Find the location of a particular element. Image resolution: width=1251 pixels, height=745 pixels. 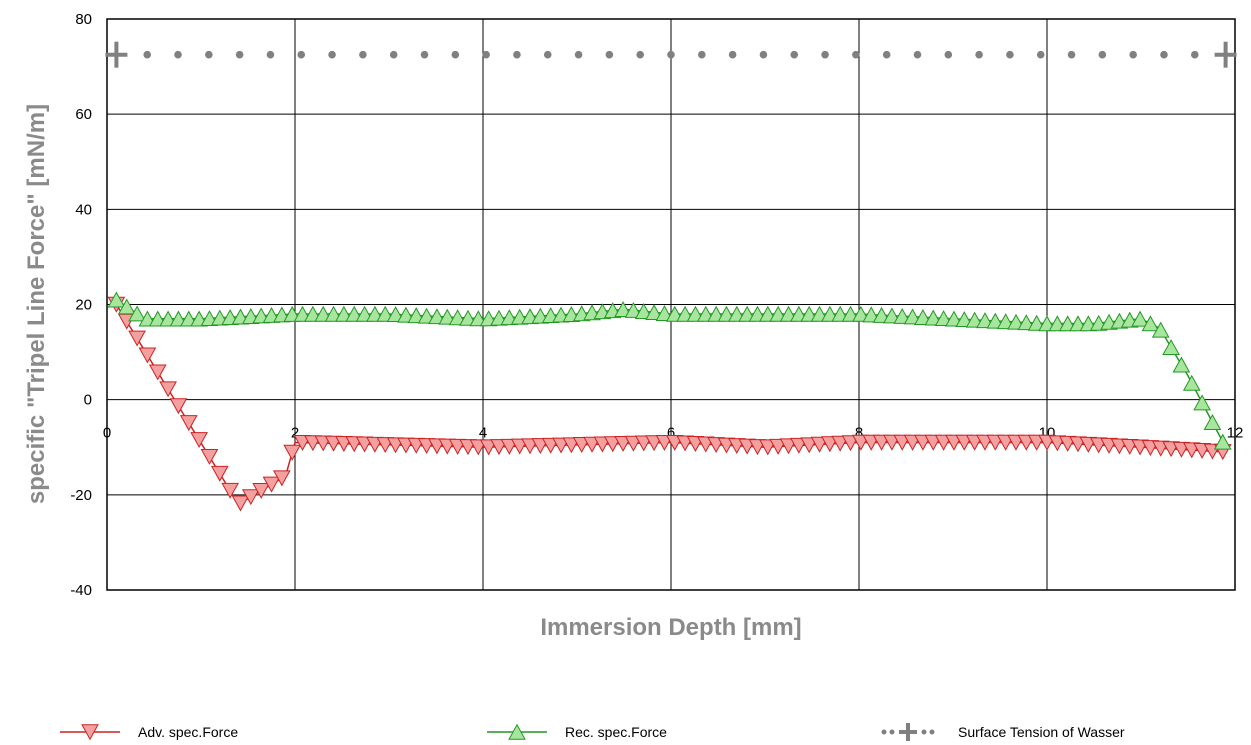

x-tick-labels: 0 2 4 6 8 10 12 is located at coordinates (673, 433).